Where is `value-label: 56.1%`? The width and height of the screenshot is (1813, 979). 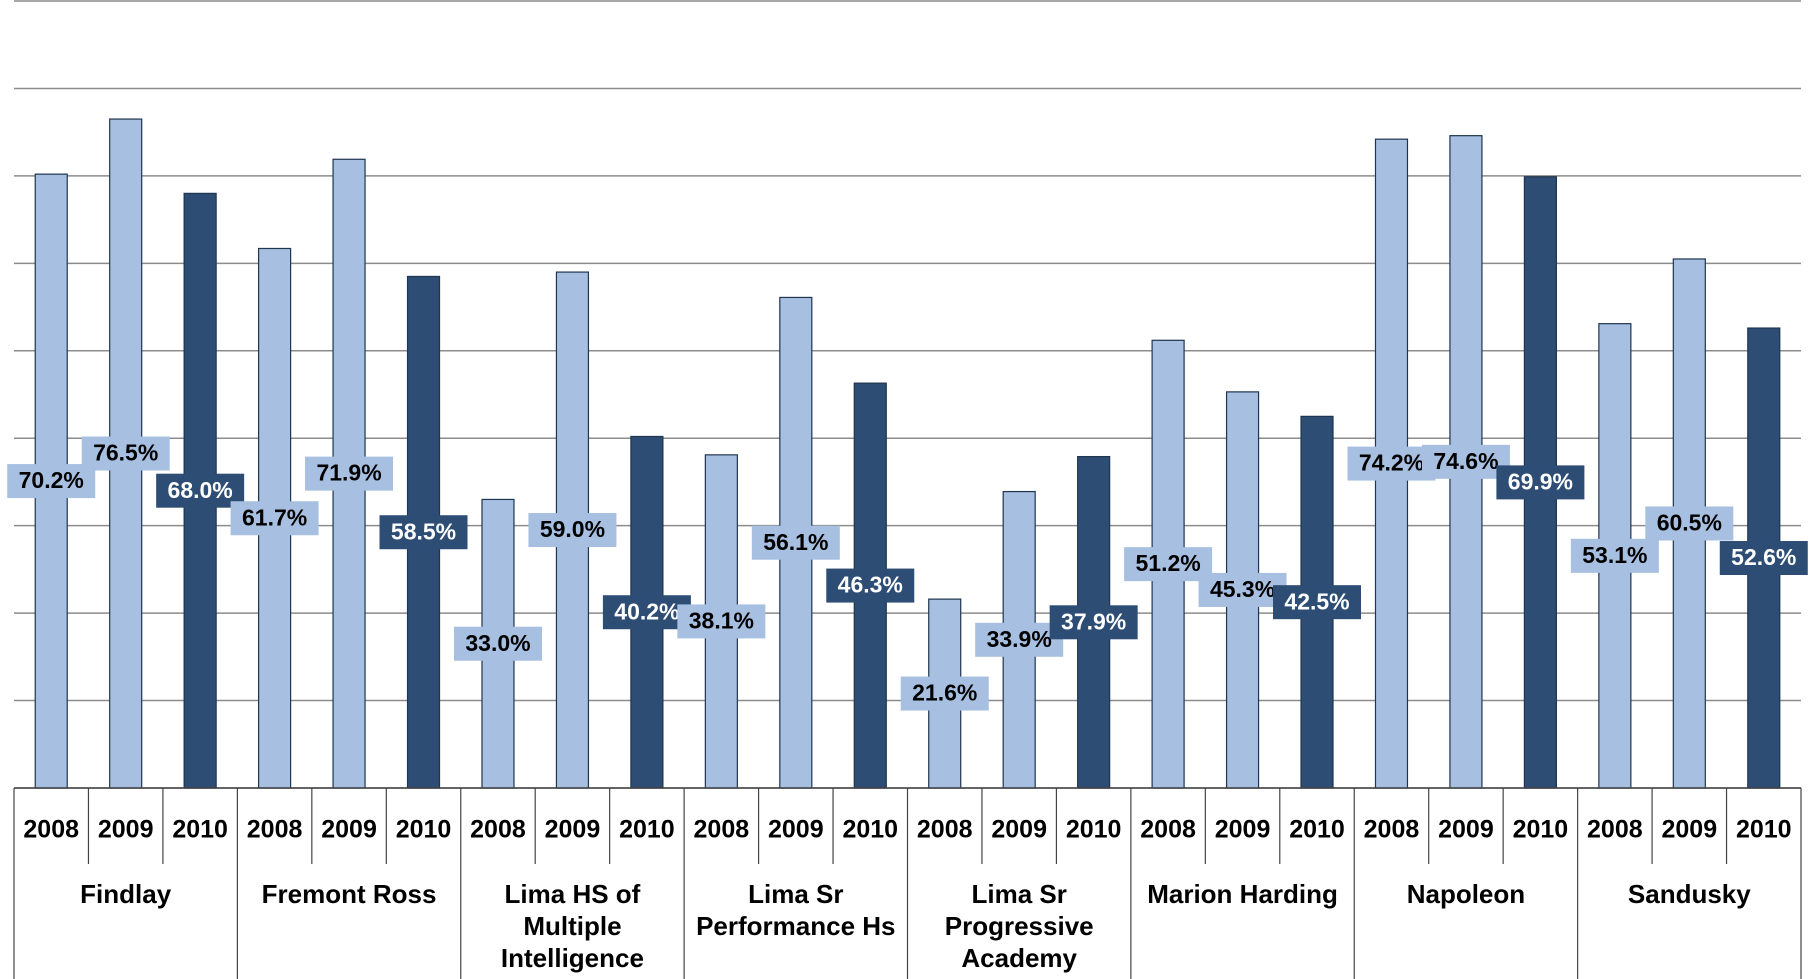 value-label: 56.1% is located at coordinates (795, 542).